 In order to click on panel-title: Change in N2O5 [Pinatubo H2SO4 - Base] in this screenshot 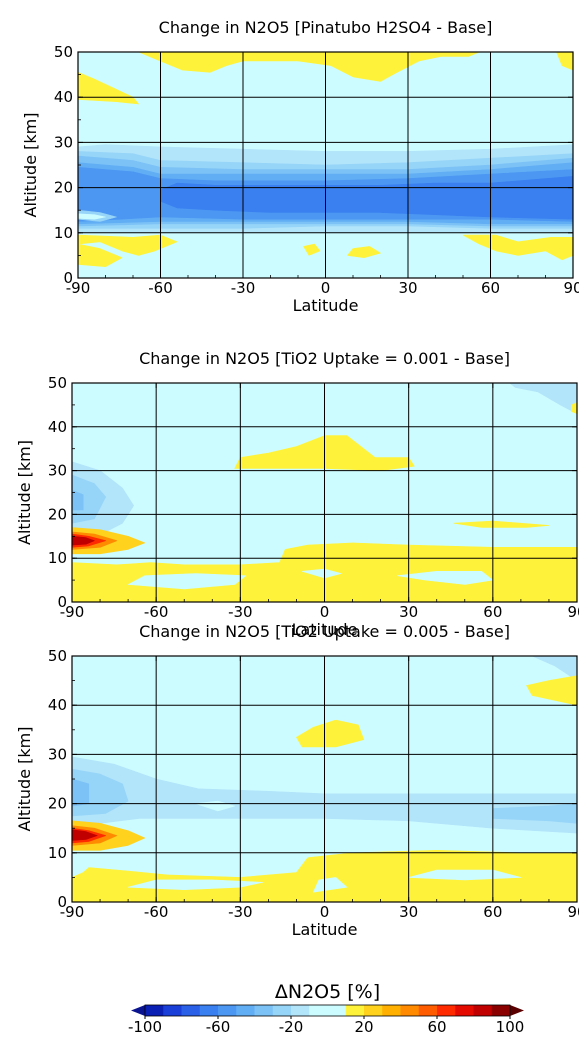, I will do `click(326, 27)`.